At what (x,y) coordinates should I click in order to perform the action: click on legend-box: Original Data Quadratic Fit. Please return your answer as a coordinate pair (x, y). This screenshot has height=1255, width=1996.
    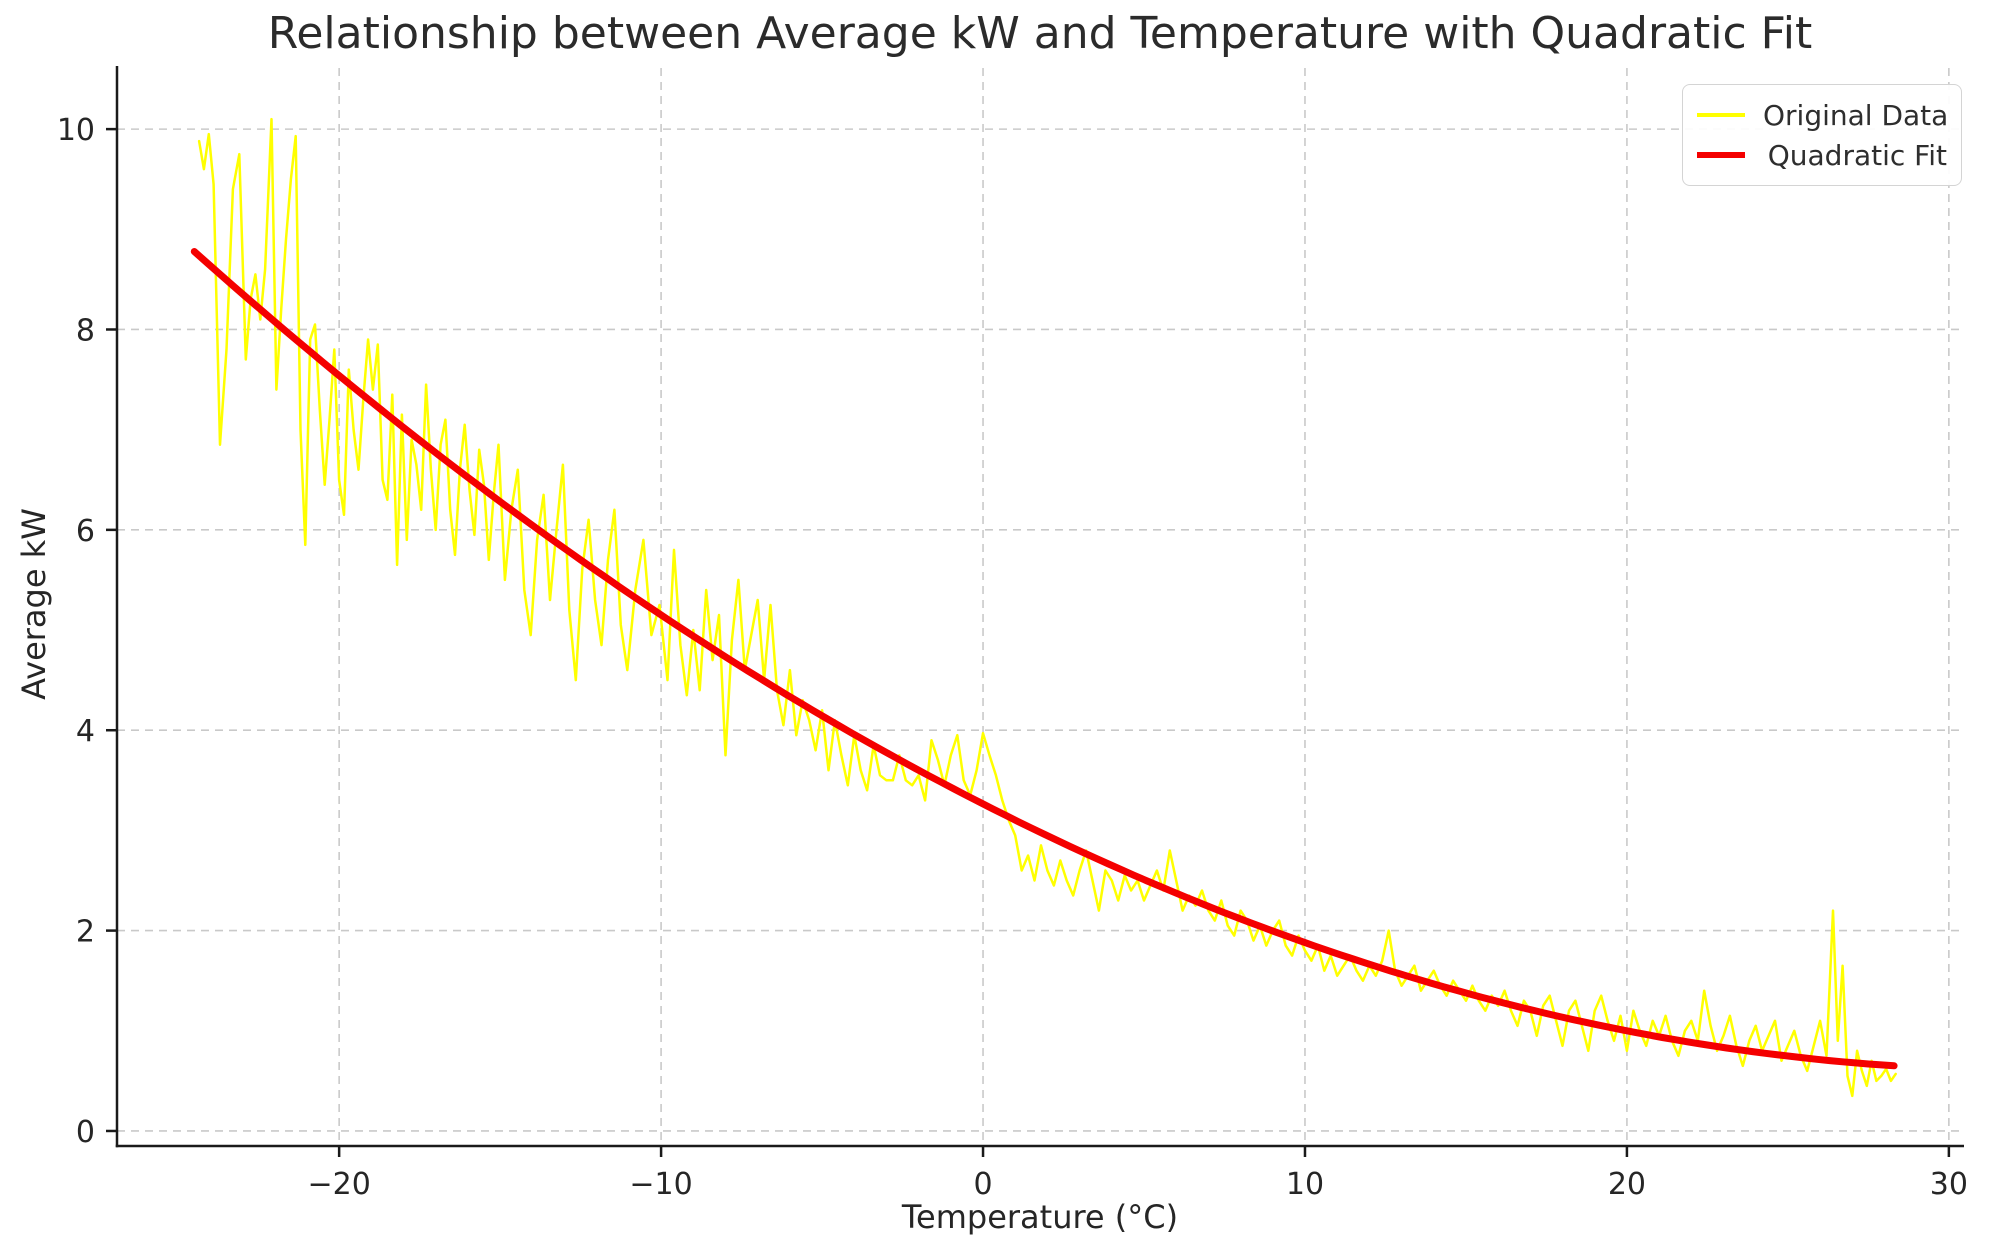
    Looking at the image, I should click on (1822, 135).